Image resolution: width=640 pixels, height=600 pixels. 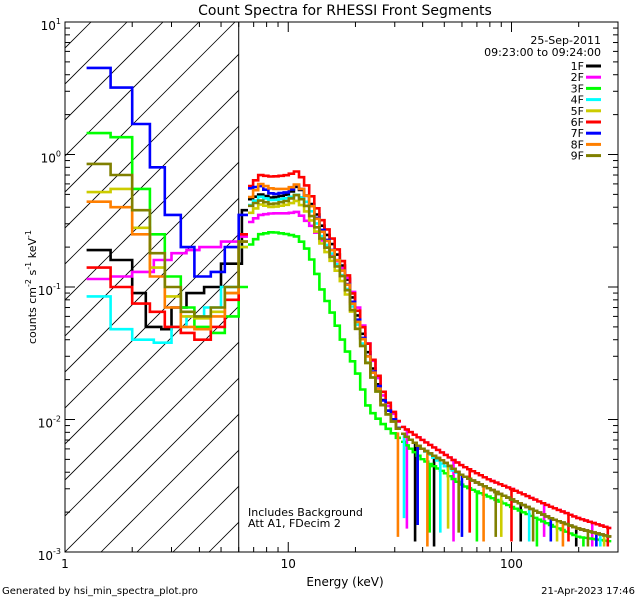 I want to click on series-tail-9F, so click(x=506, y=485).